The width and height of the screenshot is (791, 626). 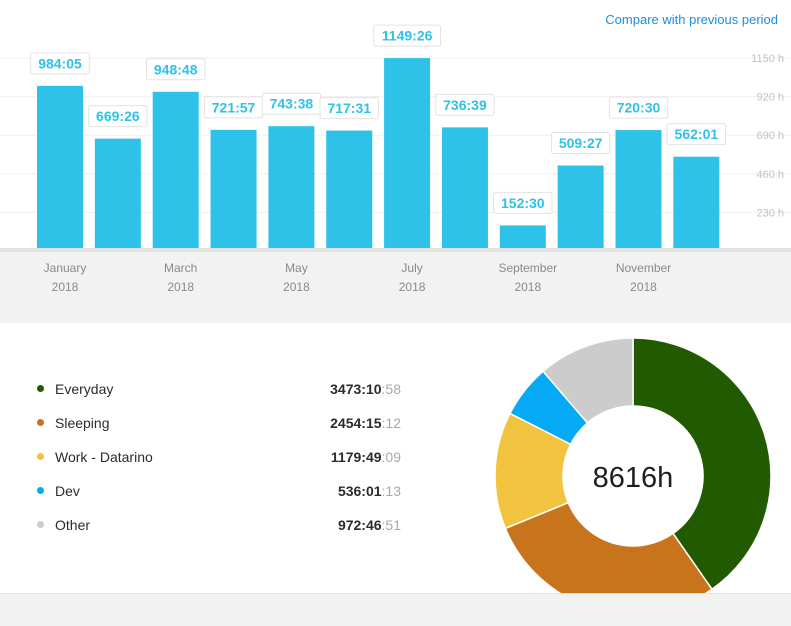 What do you see at coordinates (770, 136) in the screenshot?
I see `y-tick-label: 690 h` at bounding box center [770, 136].